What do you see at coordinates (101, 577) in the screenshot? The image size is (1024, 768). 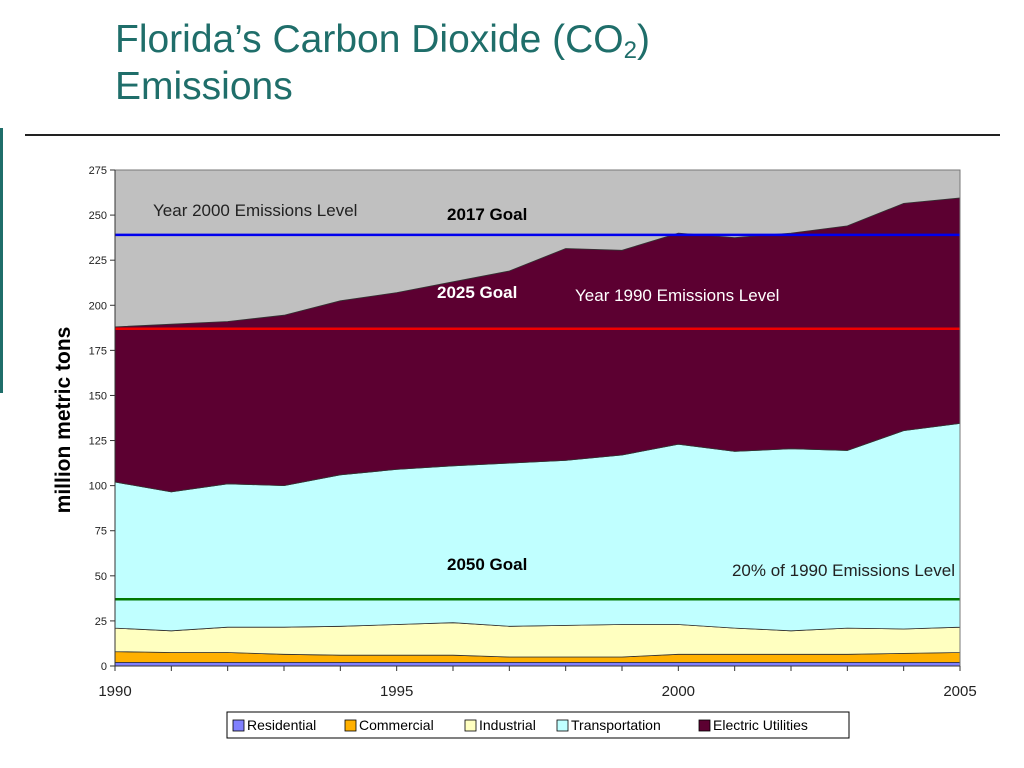 I see `y-tick-label: 50` at bounding box center [101, 577].